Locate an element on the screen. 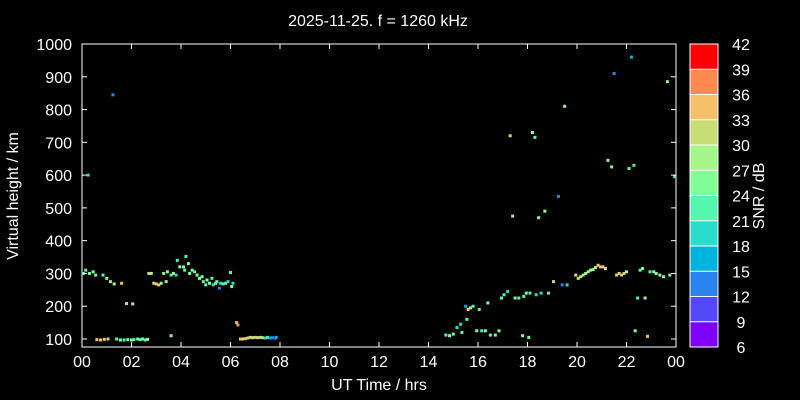 This screenshot has height=400, width=800. y-tick-label: 1000 is located at coordinates (54, 45).